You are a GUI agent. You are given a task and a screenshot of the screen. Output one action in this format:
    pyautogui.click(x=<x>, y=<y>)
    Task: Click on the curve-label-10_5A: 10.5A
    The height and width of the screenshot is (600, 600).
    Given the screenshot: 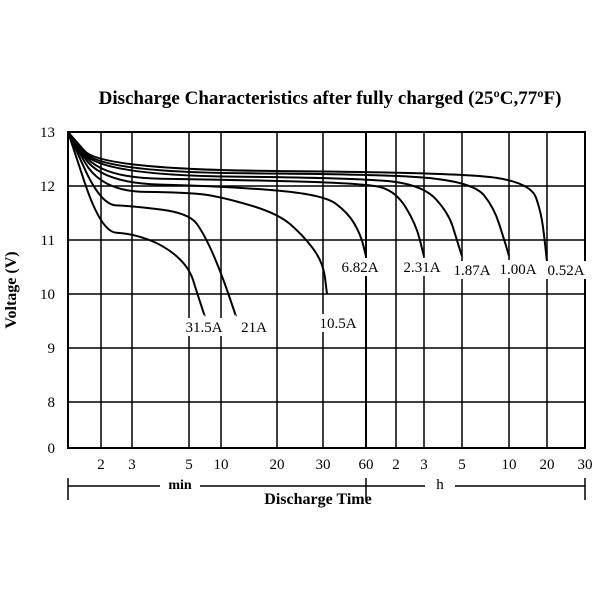 What is the action you would take?
    pyautogui.click(x=337, y=324)
    